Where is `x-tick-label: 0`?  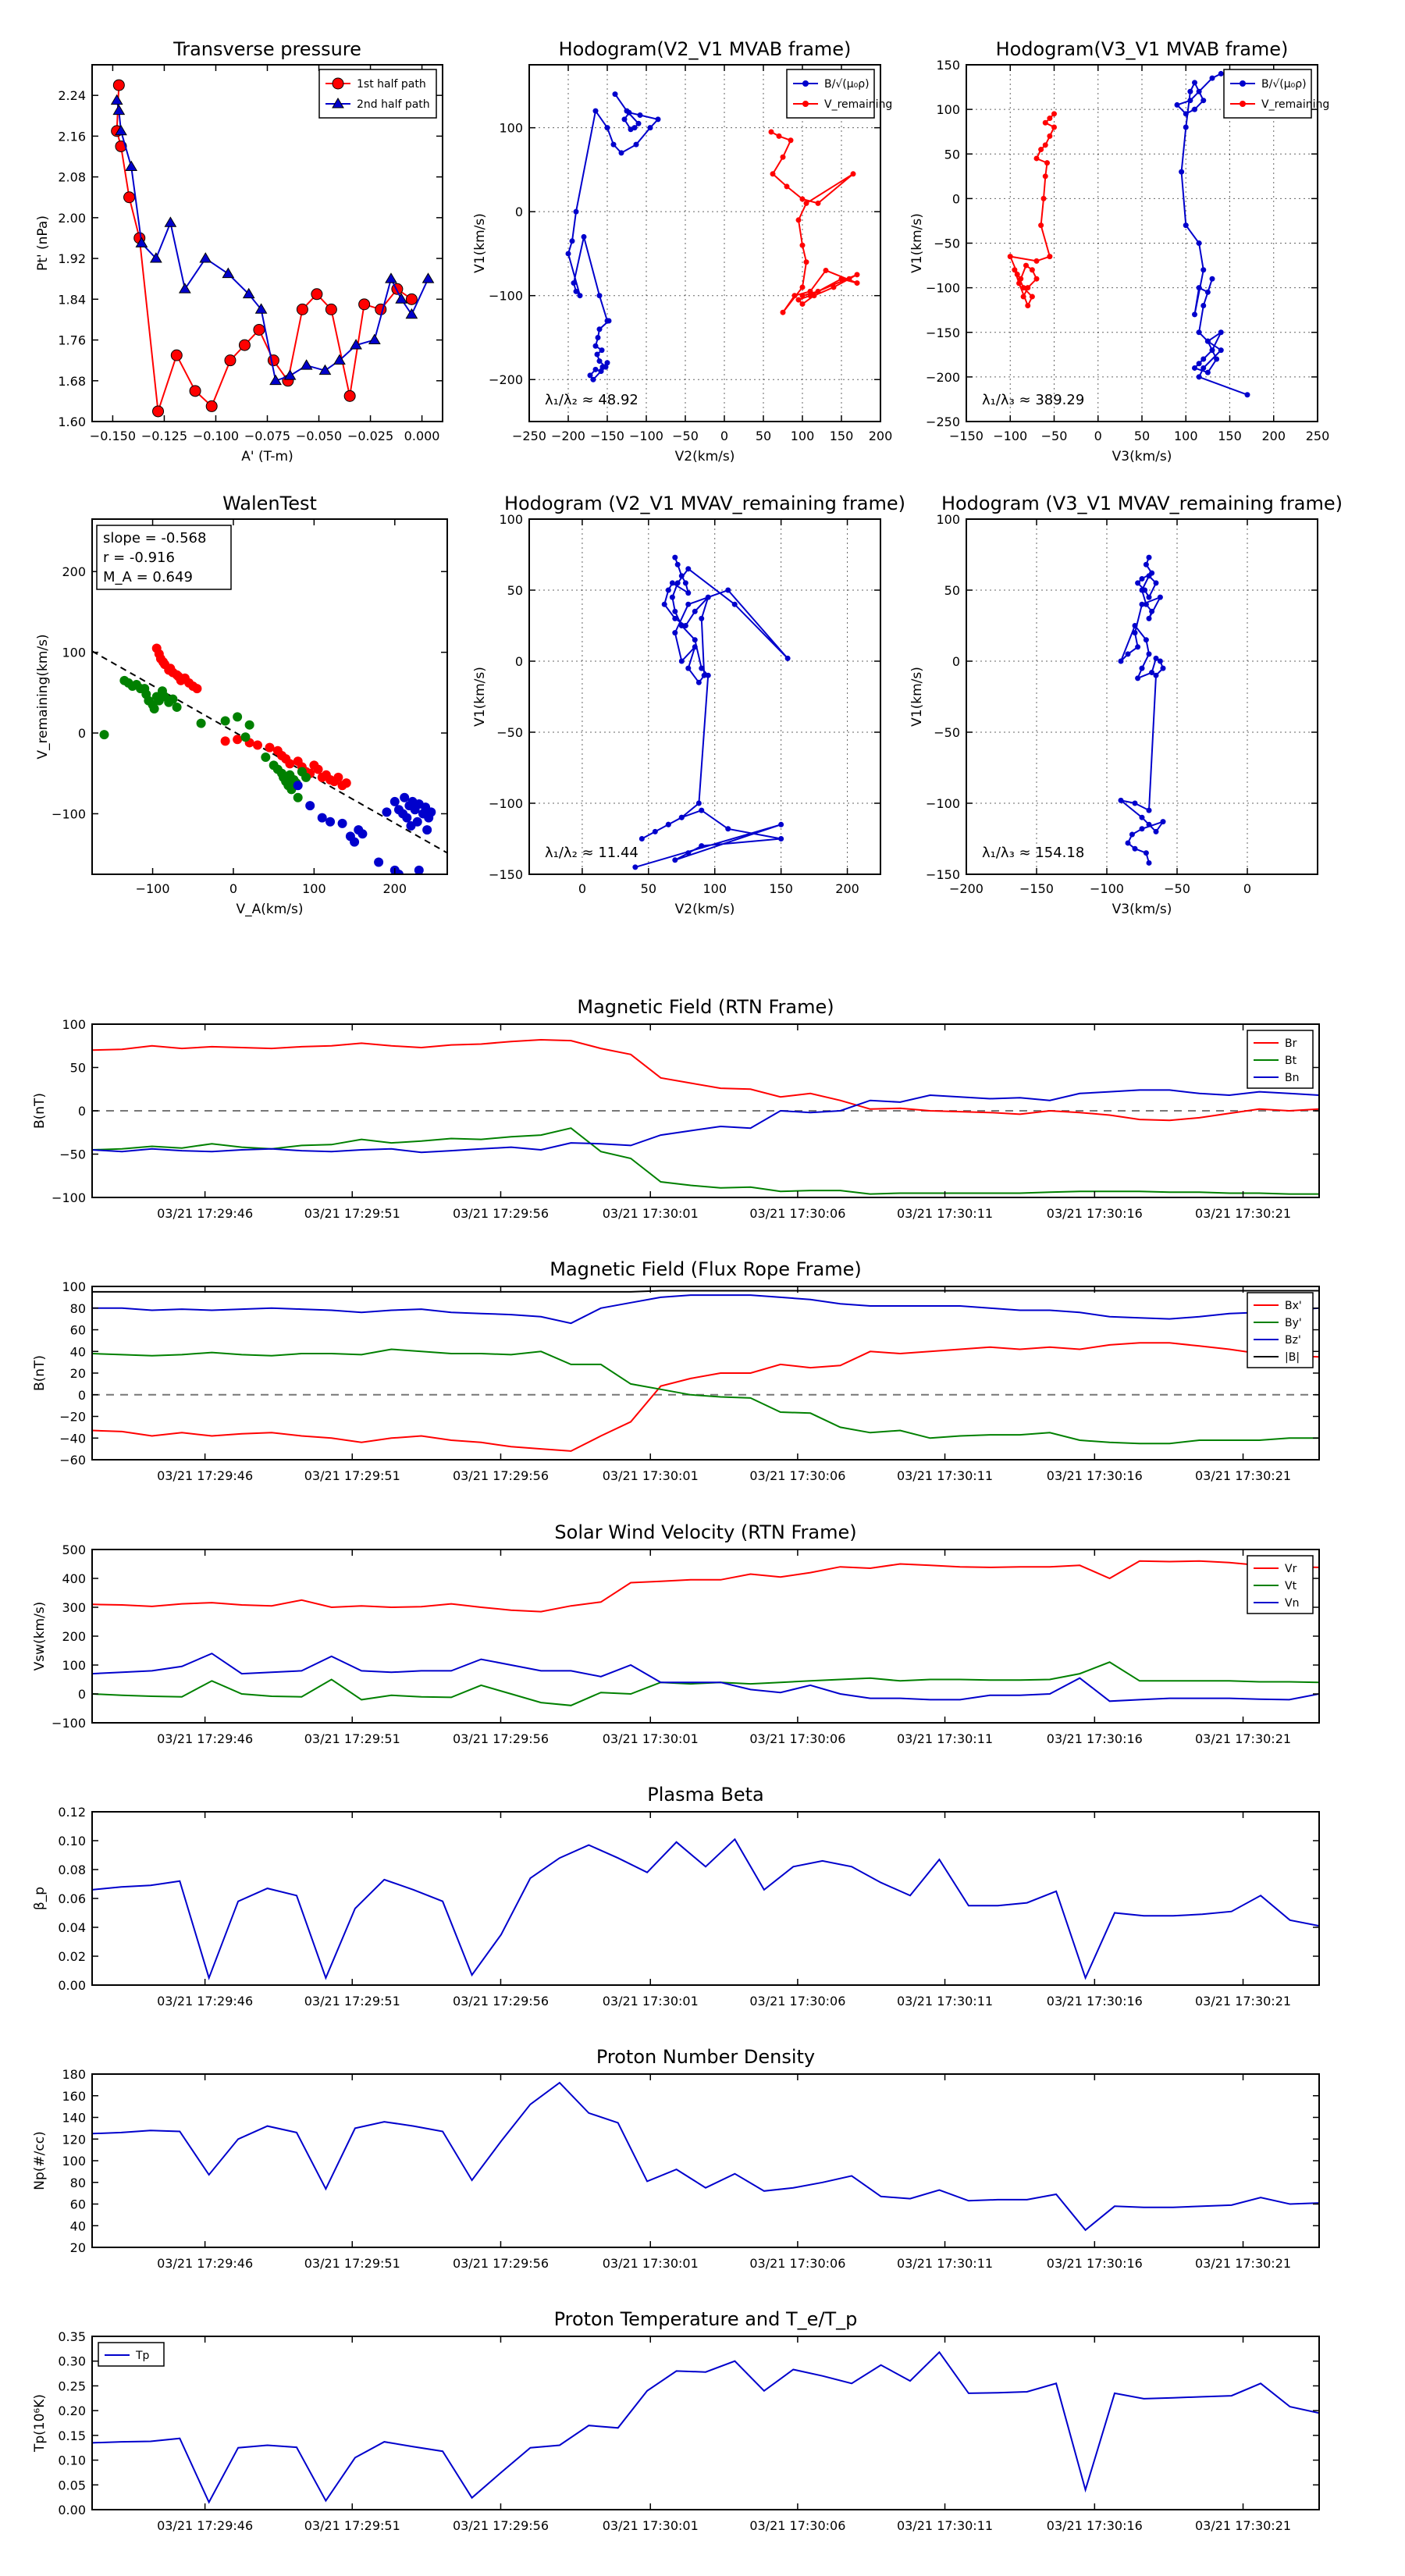 x-tick-label: 0 is located at coordinates (233, 888).